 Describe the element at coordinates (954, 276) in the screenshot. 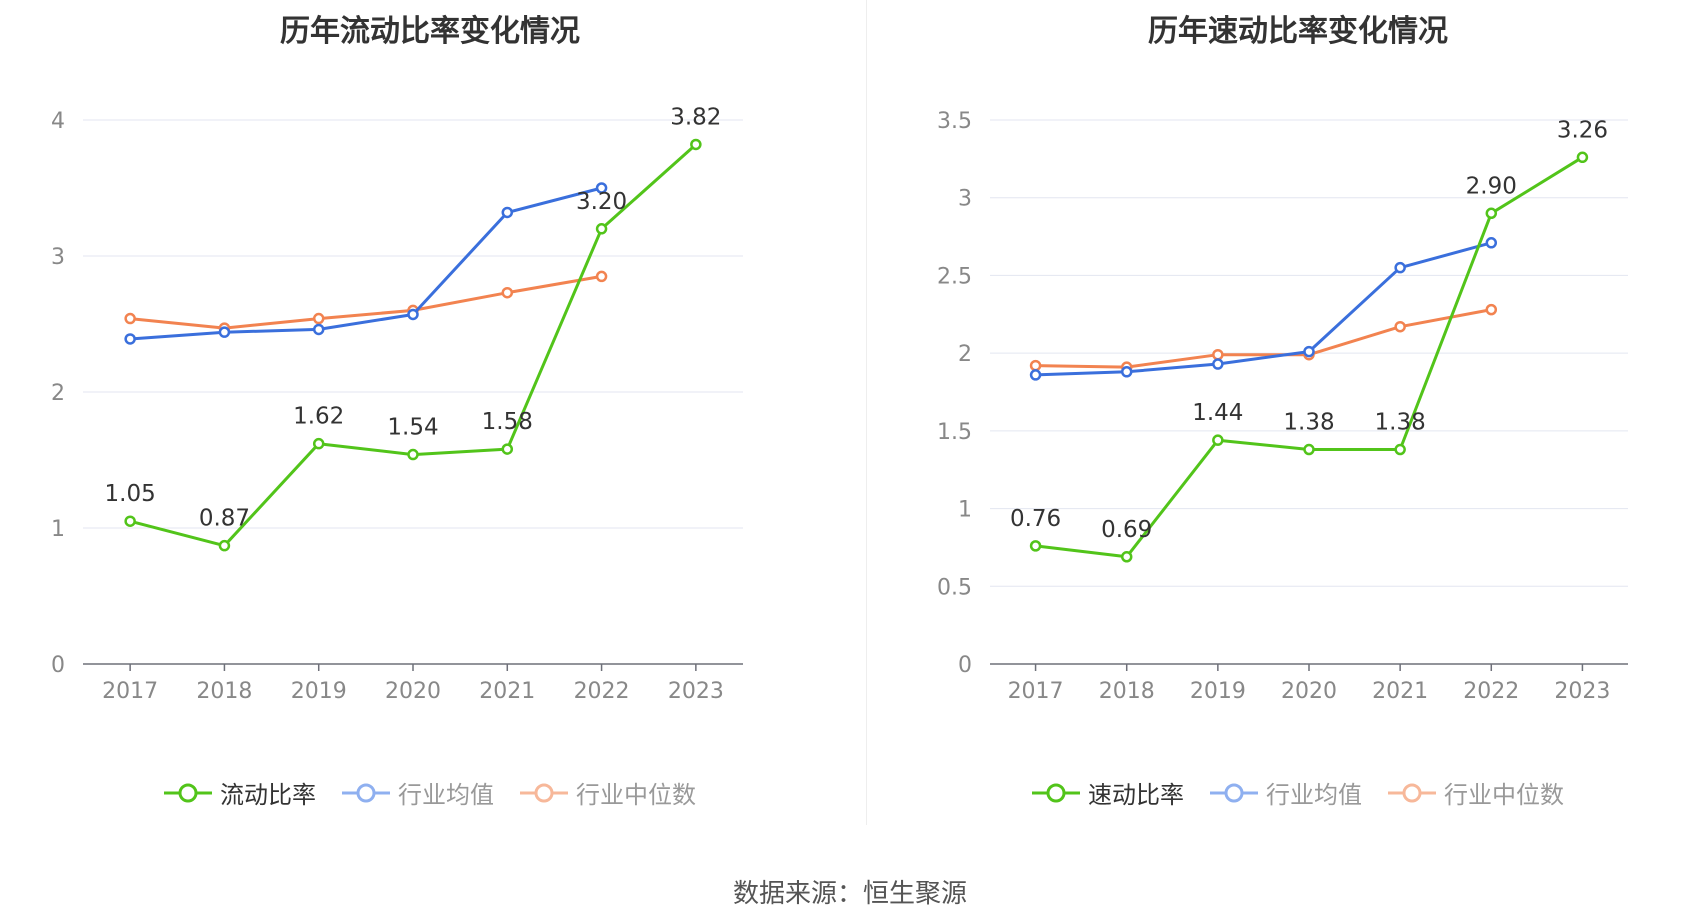

I see `y-tick-label: 2.5` at that location.